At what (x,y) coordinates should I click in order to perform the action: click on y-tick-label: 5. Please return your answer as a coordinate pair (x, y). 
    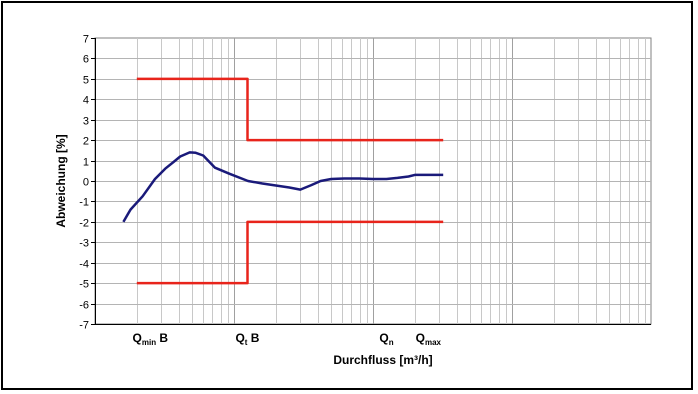
    Looking at the image, I should click on (86, 81).